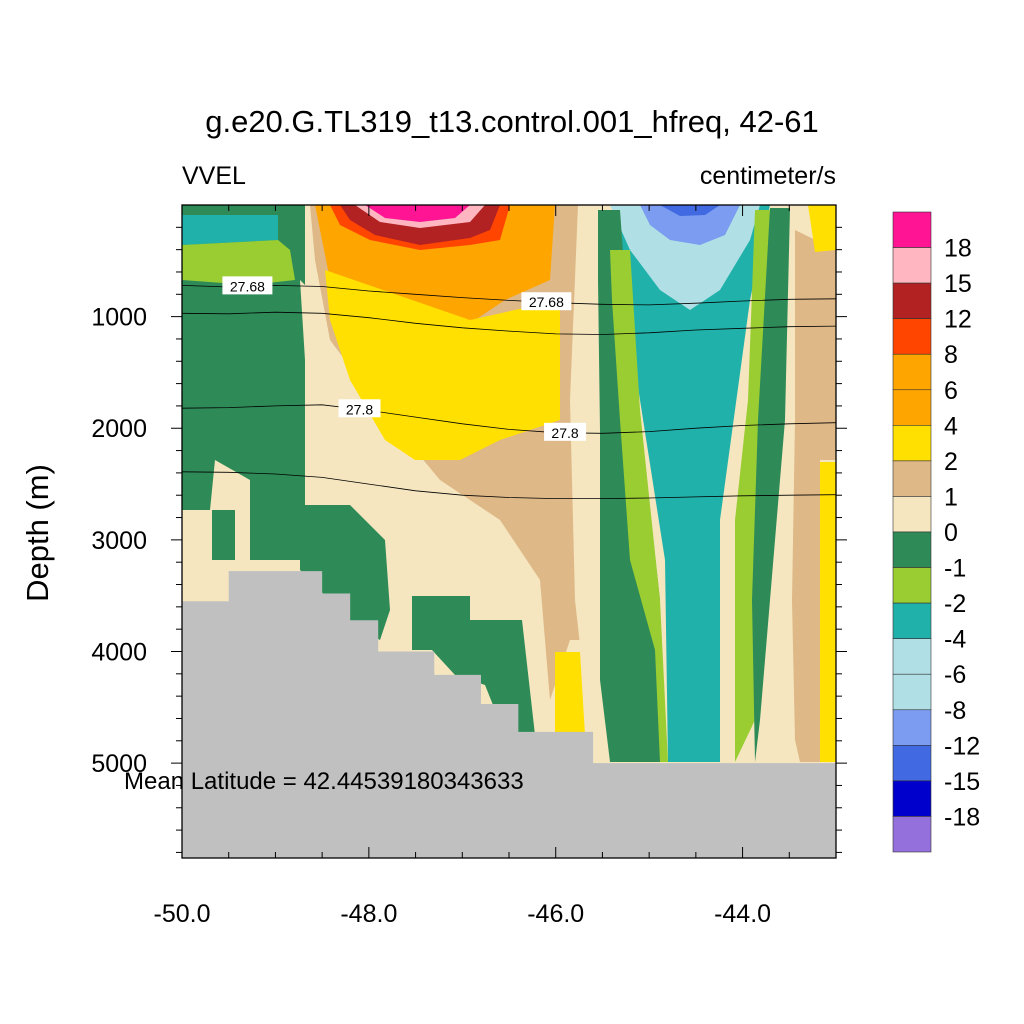  I want to click on colorbar-label: 6, so click(951, 391).